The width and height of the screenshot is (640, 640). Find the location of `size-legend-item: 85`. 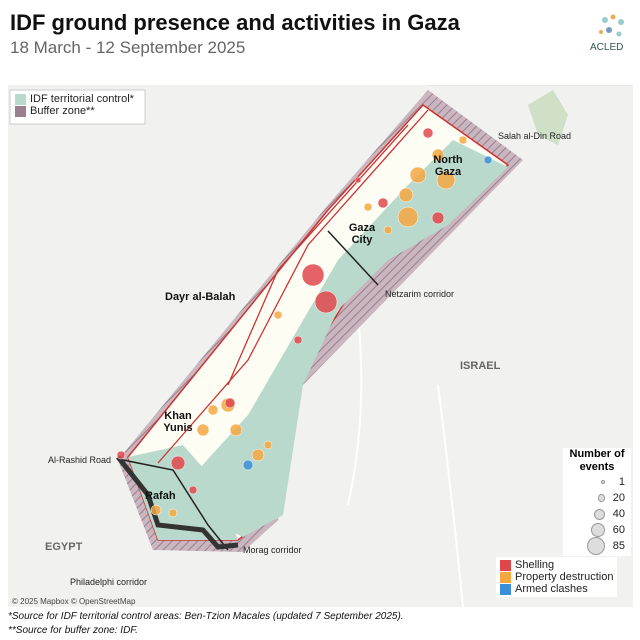

size-legend-item: 85 is located at coordinates (597, 546).